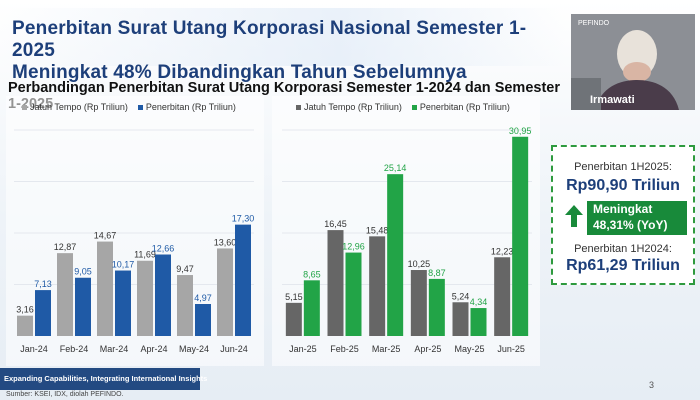 The height and width of the screenshot is (400, 700). I want to click on legend-swatch-penerbitan-2024, so click(140, 107).